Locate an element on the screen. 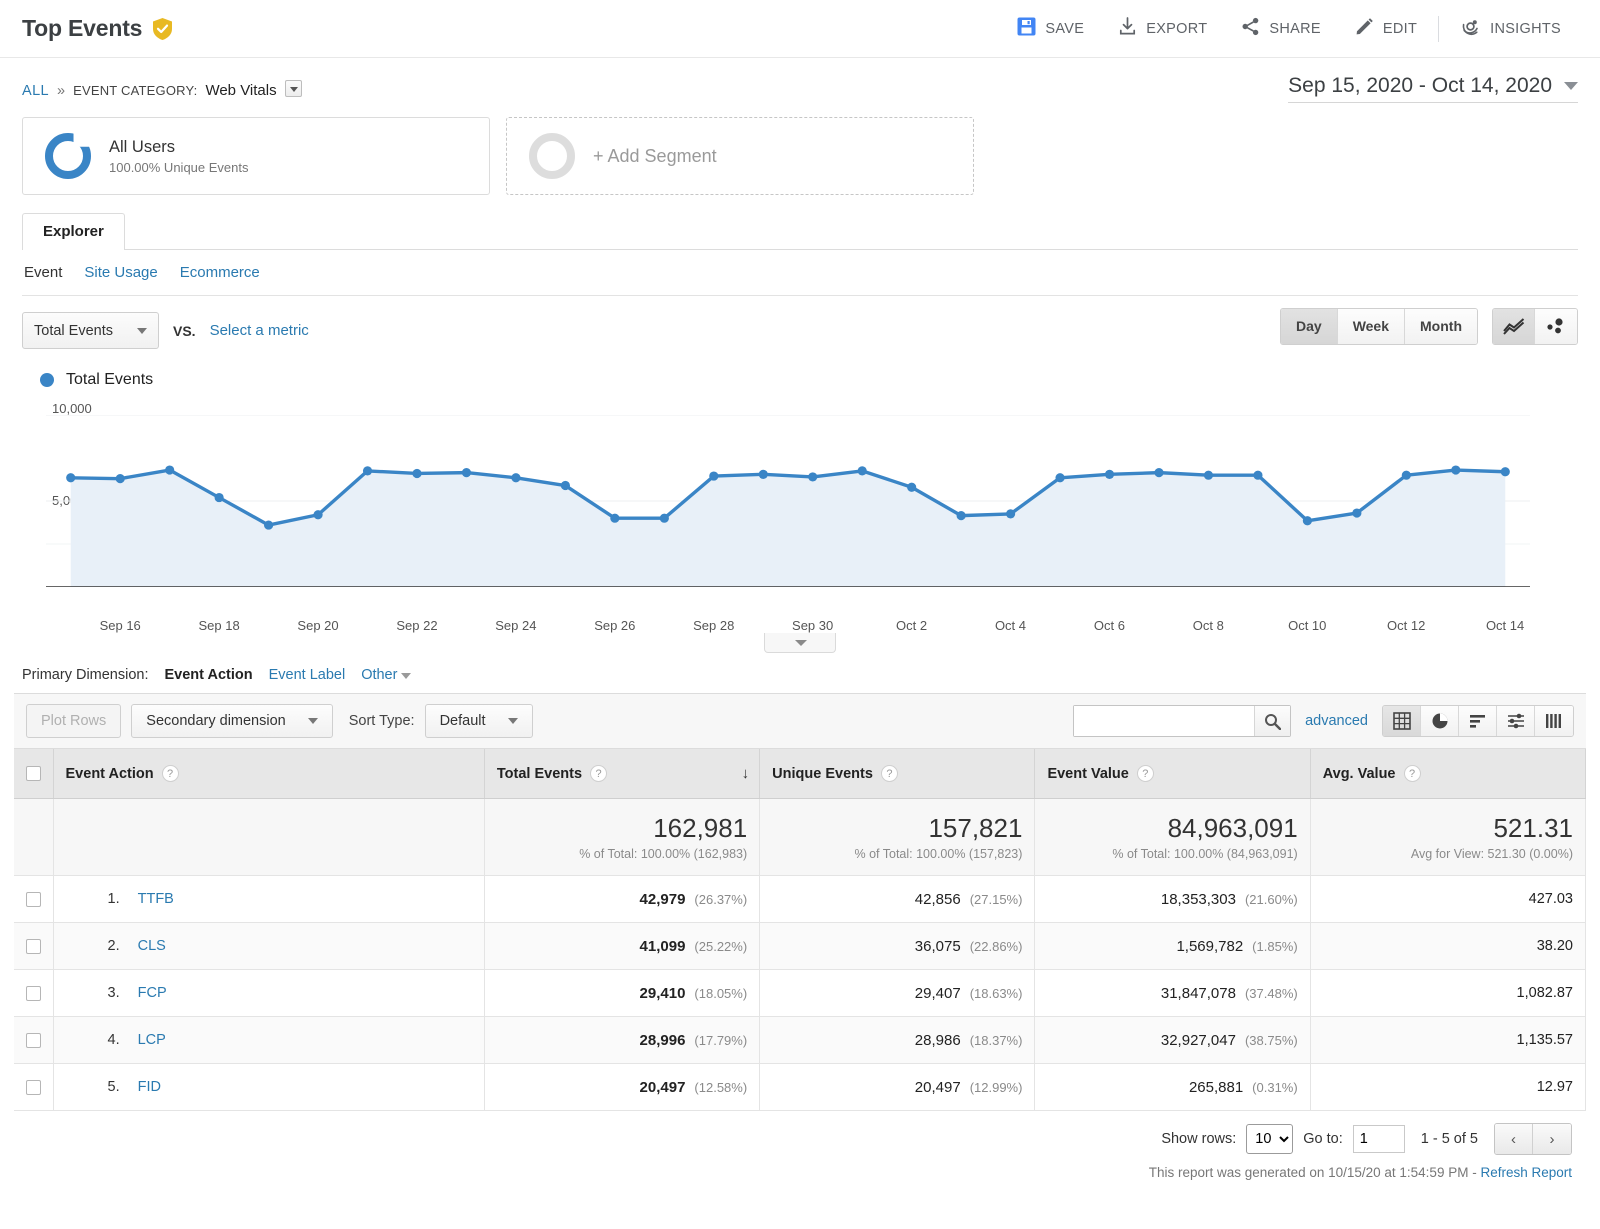 This screenshot has height=1229, width=1600. show-rows-select: 10 is located at coordinates (1270, 1139).